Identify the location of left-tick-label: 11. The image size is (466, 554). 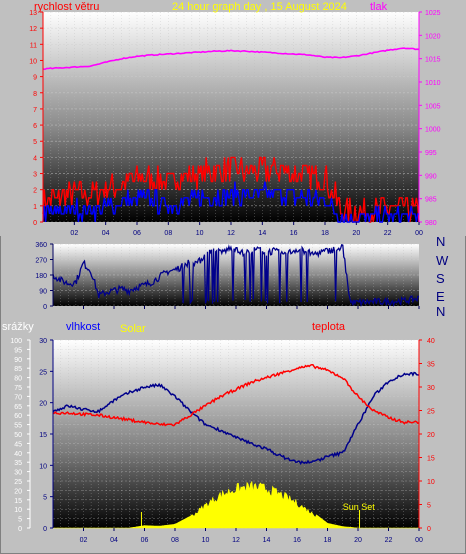
(33, 45).